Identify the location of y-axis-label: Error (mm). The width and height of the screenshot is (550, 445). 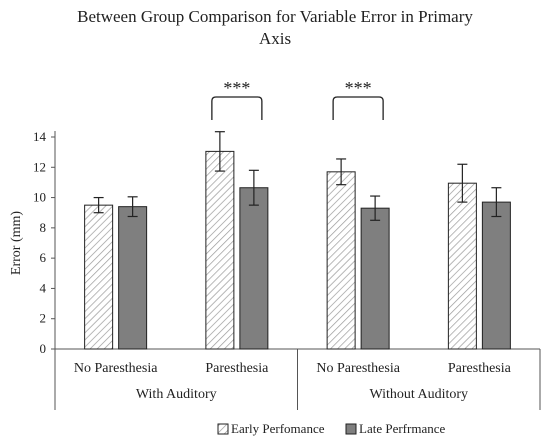
(16, 243).